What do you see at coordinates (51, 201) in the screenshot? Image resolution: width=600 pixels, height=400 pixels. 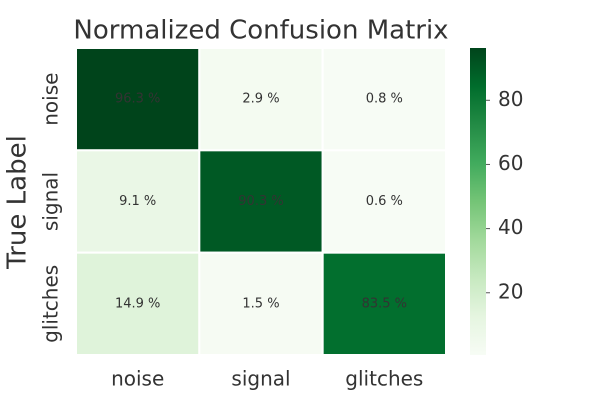 I see `y-tick-label: signal` at bounding box center [51, 201].